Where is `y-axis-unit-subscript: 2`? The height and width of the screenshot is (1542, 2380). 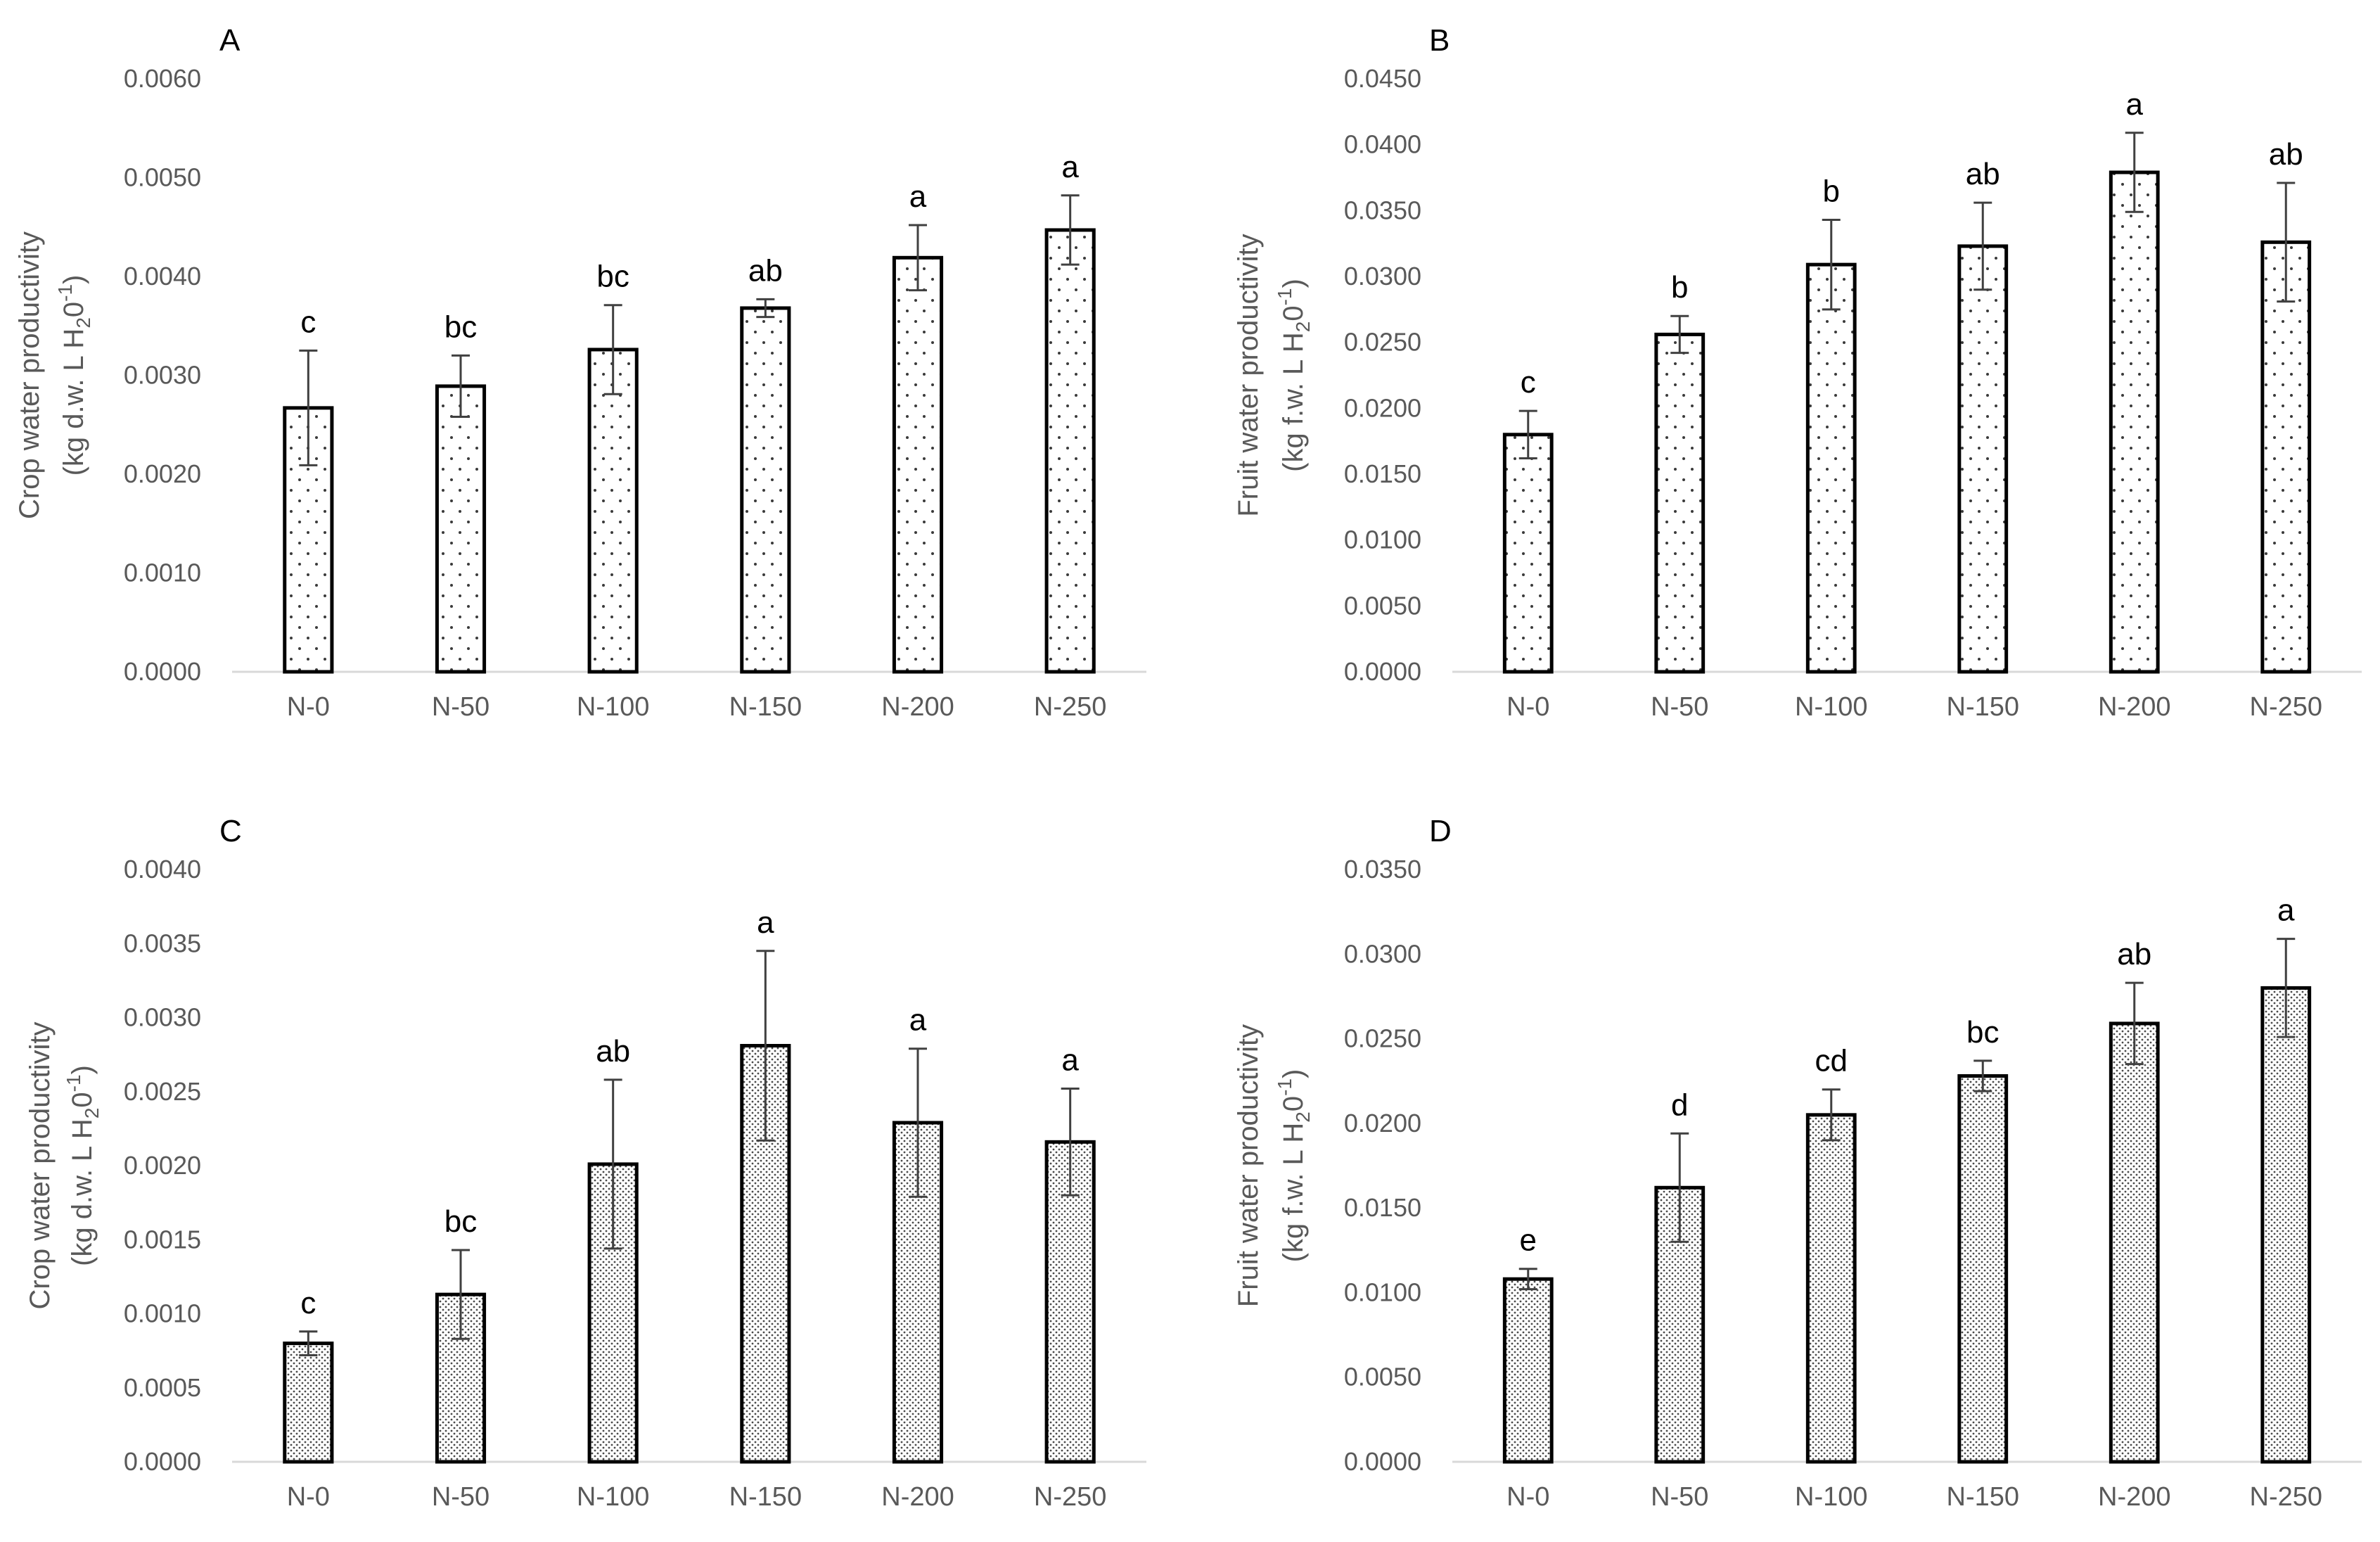
y-axis-unit-subscript: 2 is located at coordinates (83, 323).